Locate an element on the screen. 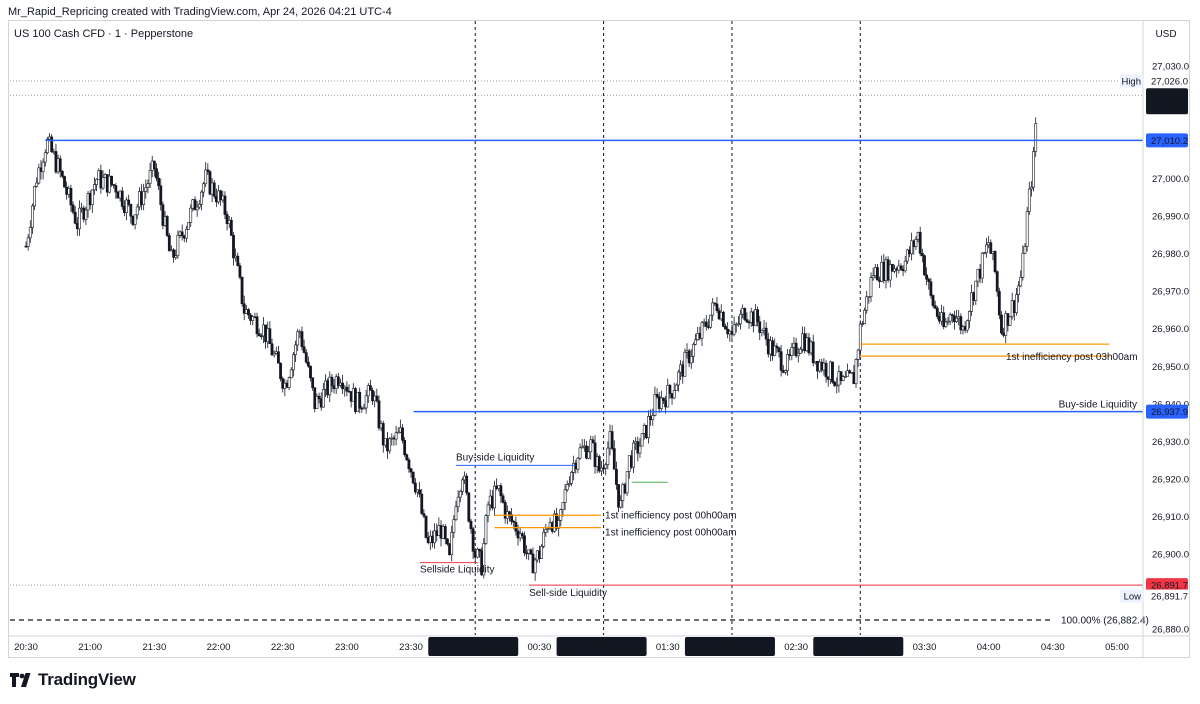 This screenshot has width=1200, height=704. symbol-title: US 100 Cash CFD · 1 · Pepperstone is located at coordinates (104, 34).